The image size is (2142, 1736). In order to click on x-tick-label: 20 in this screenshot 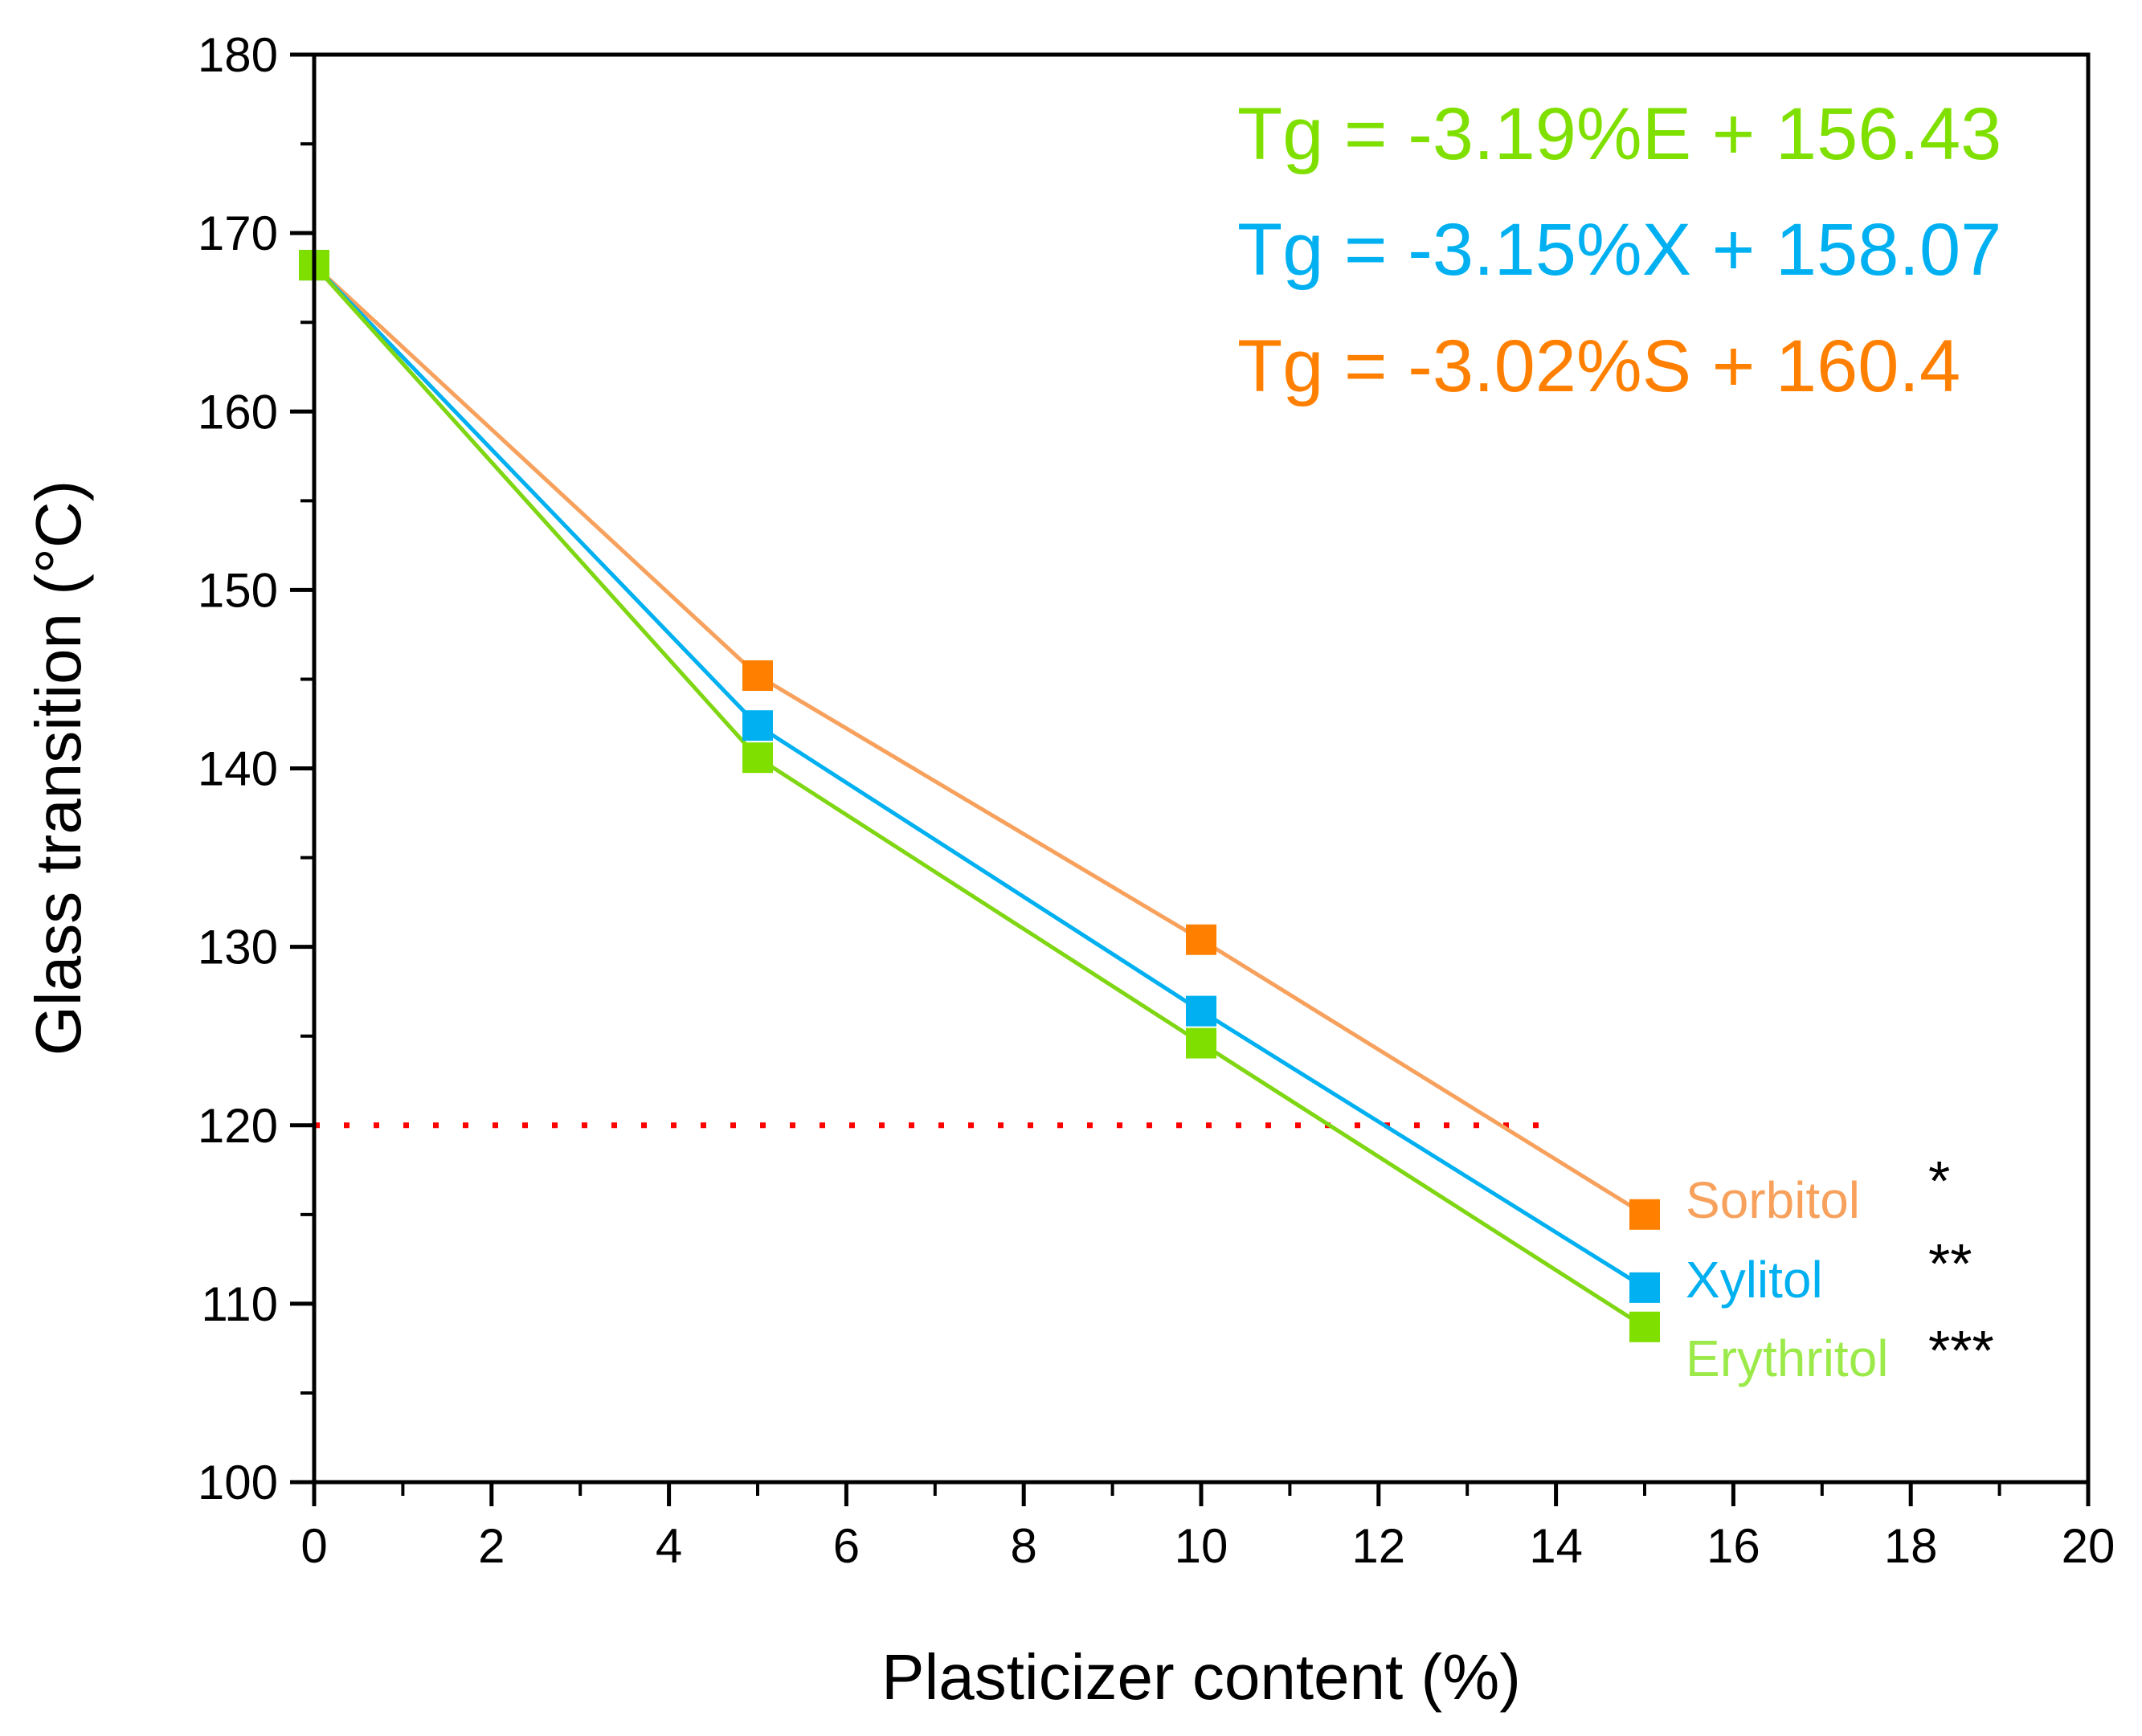, I will do `click(2088, 1546)`.